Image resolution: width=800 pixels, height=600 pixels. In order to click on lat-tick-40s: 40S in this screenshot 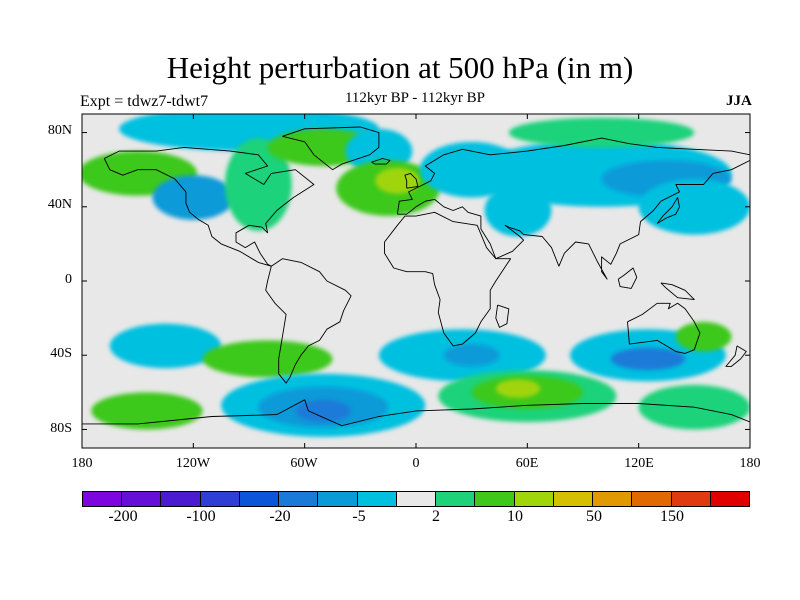, I will do `click(61, 353)`.